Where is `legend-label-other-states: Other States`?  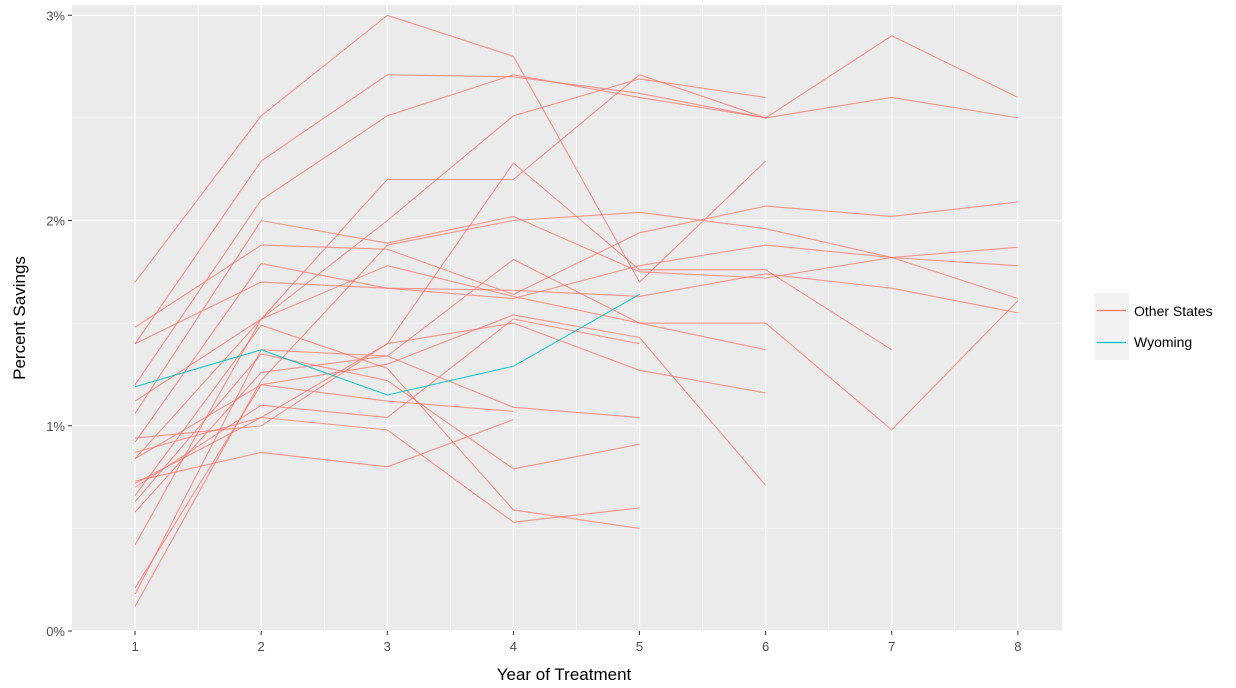 legend-label-other-states: Other States is located at coordinates (1173, 311).